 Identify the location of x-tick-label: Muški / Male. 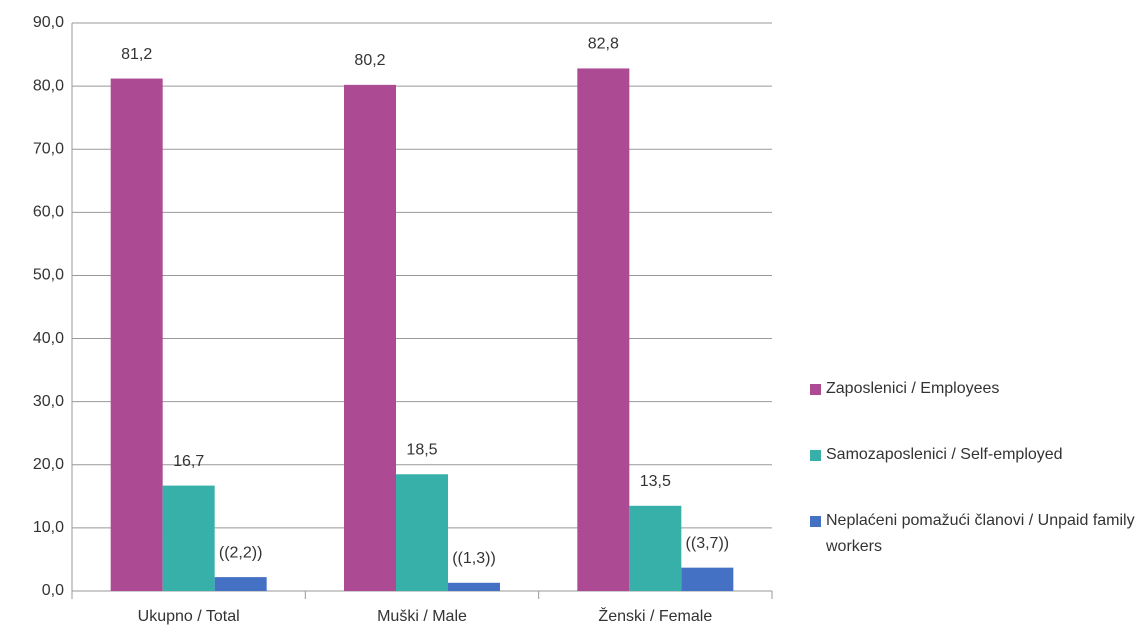
(422, 616).